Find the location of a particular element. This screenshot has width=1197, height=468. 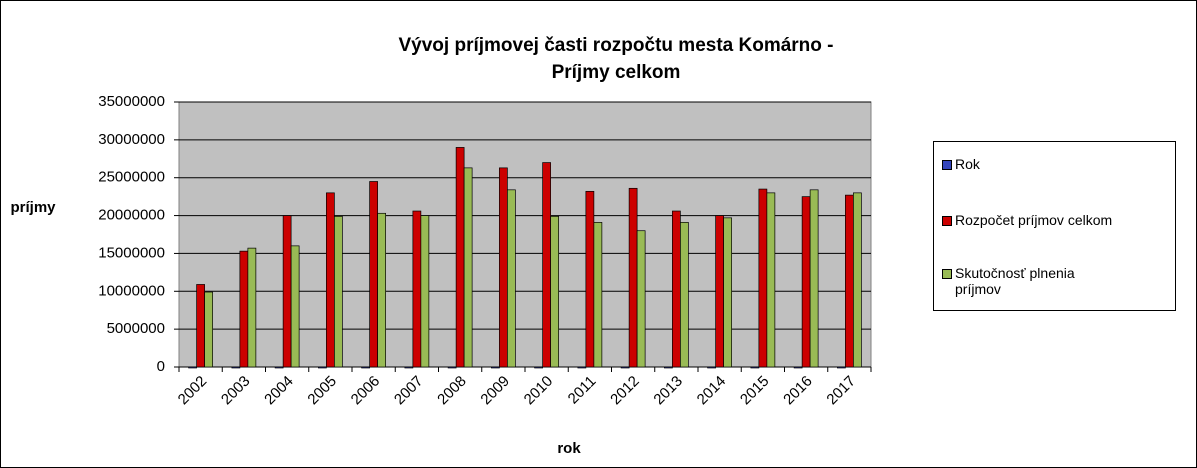

y-axis-label: príjmy is located at coordinates (33, 207).